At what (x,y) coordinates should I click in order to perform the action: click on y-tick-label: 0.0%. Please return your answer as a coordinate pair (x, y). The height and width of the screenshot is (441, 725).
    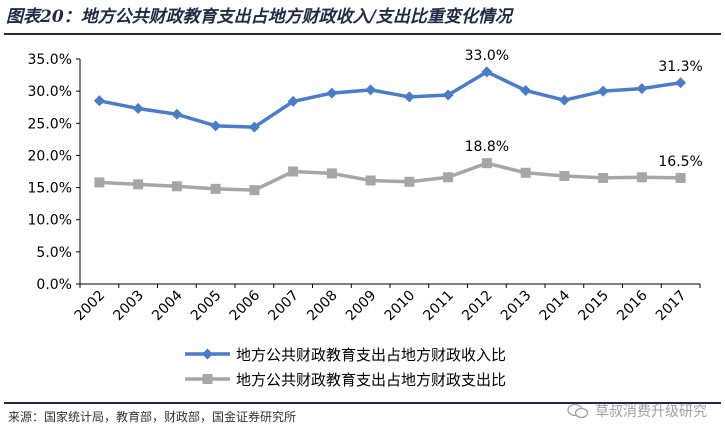
    Looking at the image, I should click on (54, 285).